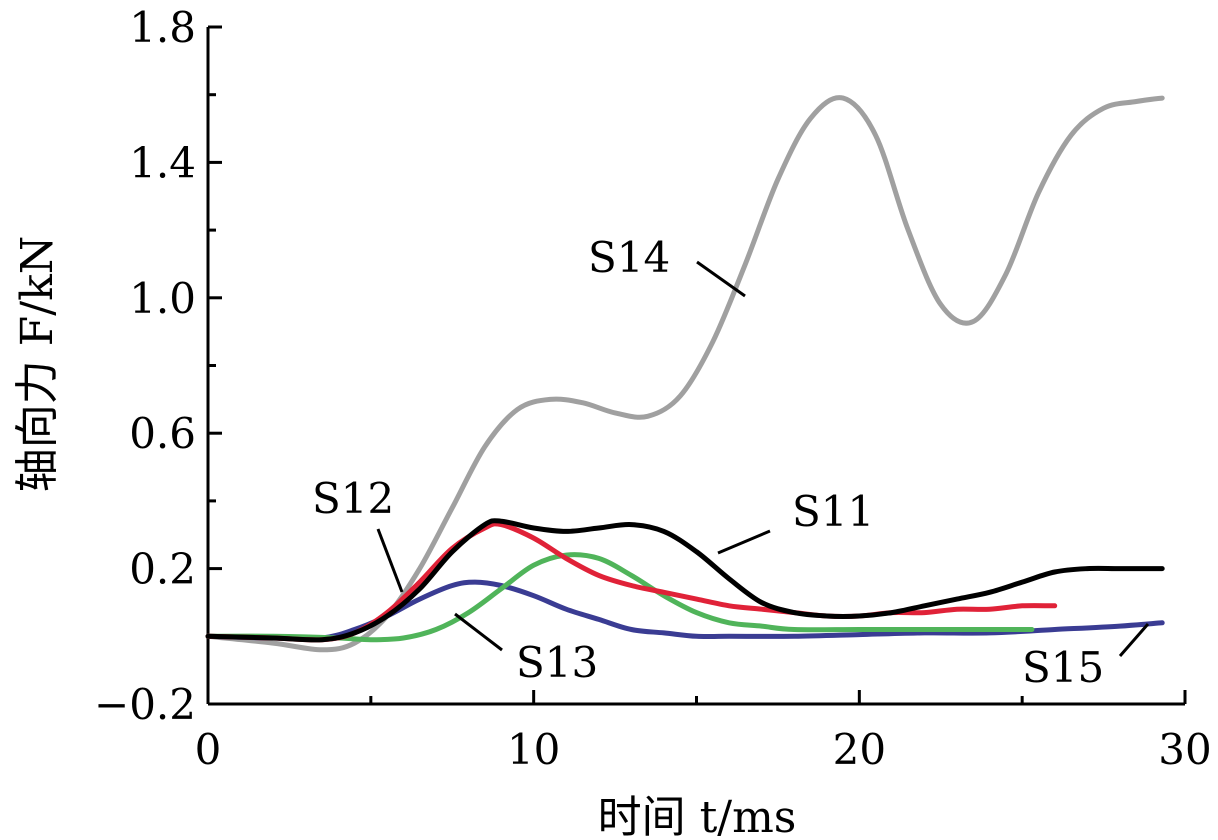  What do you see at coordinates (1134, 640) in the screenshot?
I see `s15-leader-line` at bounding box center [1134, 640].